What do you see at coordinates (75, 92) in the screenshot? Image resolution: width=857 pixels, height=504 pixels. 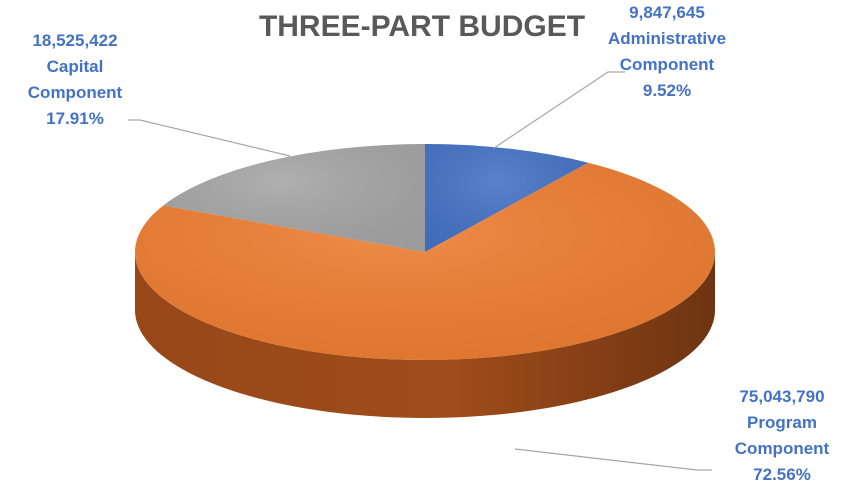 I see `data-label-capital-name-2: Component` at bounding box center [75, 92].